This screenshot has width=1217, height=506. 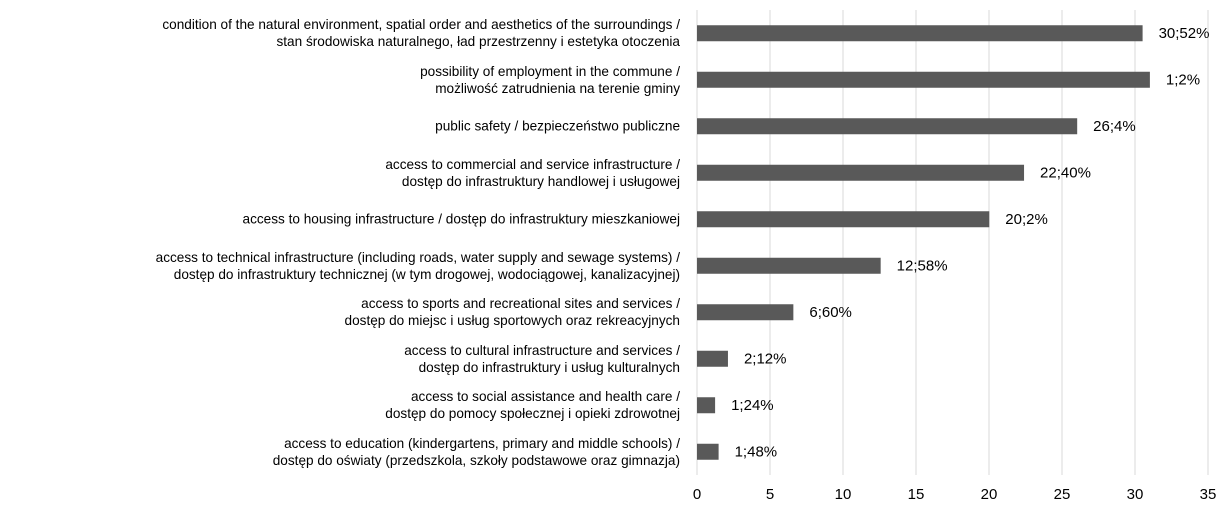 I want to click on x-tick-label: 20, so click(x=989, y=494).